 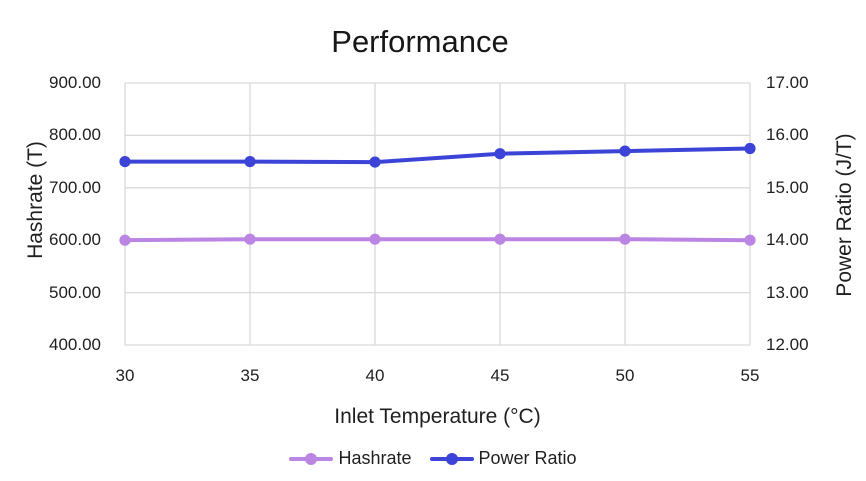 I want to click on chart-title: Performance, so click(x=420, y=41).